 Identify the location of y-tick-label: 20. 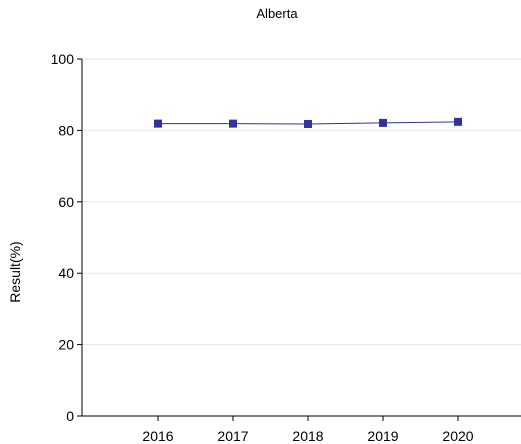
(66, 345).